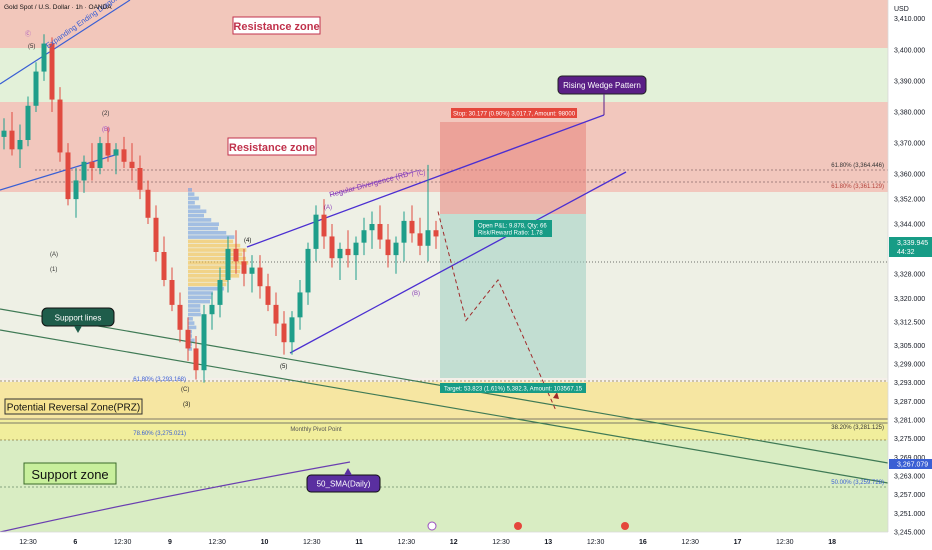  I want to click on stop-loss-box, so click(513, 168).